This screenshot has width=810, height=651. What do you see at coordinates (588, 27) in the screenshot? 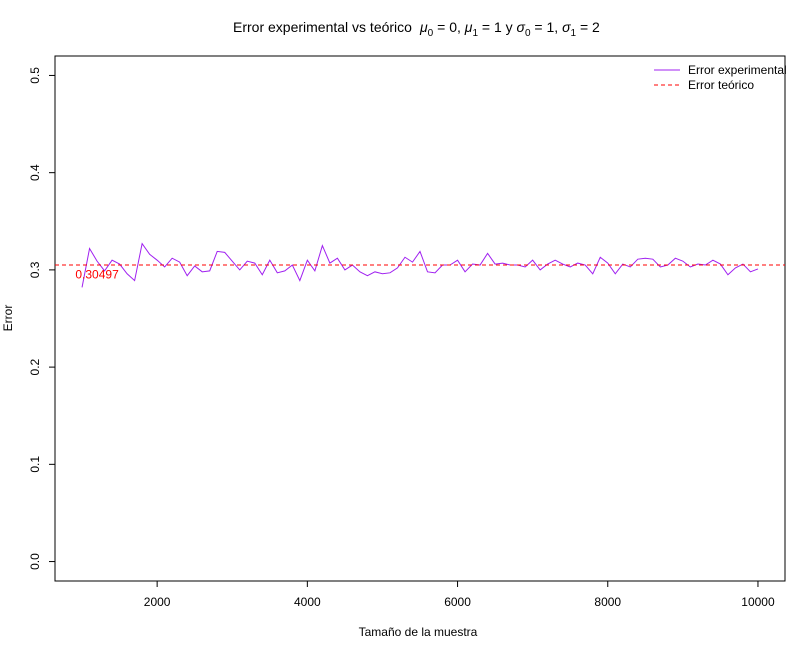
I see `title-math-rest: = 2` at bounding box center [588, 27].